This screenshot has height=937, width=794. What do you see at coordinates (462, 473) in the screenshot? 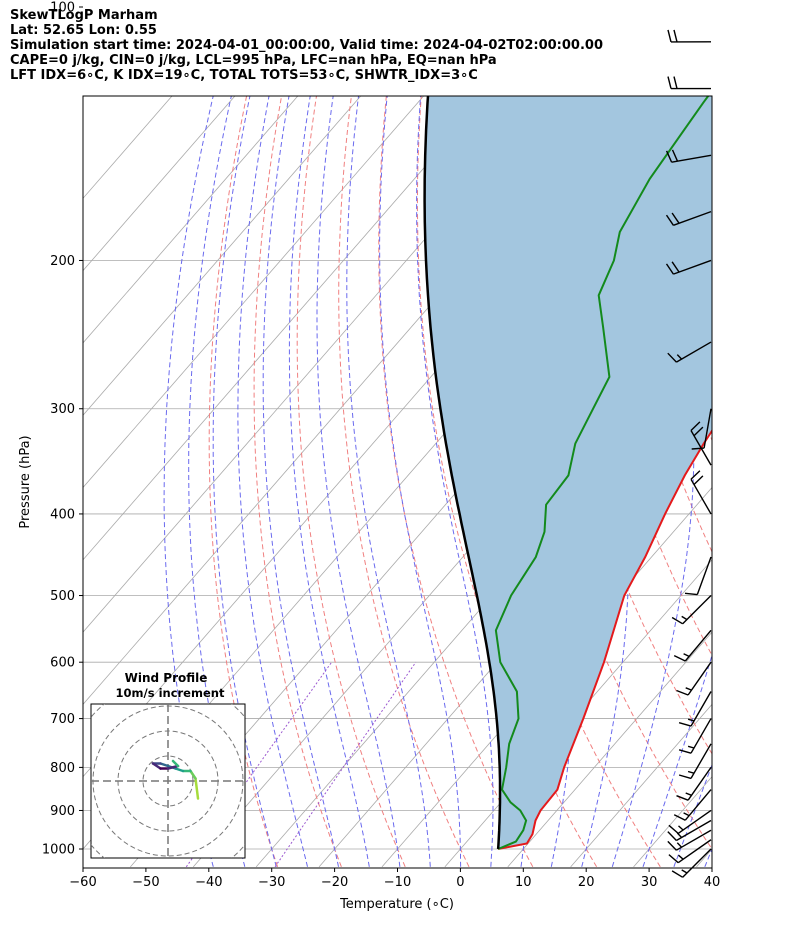
I see `parcel-path` at bounding box center [462, 473].